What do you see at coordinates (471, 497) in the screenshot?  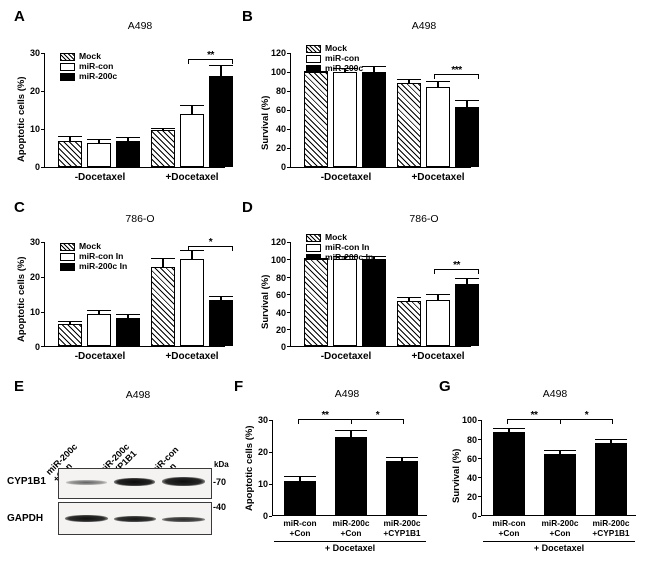 I see `panel-g-ytick-20: 20` at bounding box center [471, 497].